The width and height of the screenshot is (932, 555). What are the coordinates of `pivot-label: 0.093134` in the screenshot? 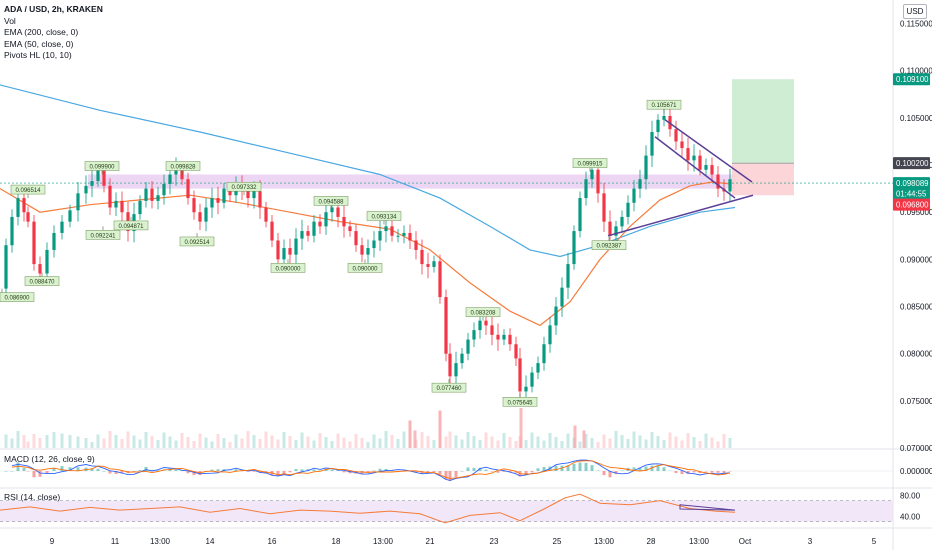 It's located at (384, 217).